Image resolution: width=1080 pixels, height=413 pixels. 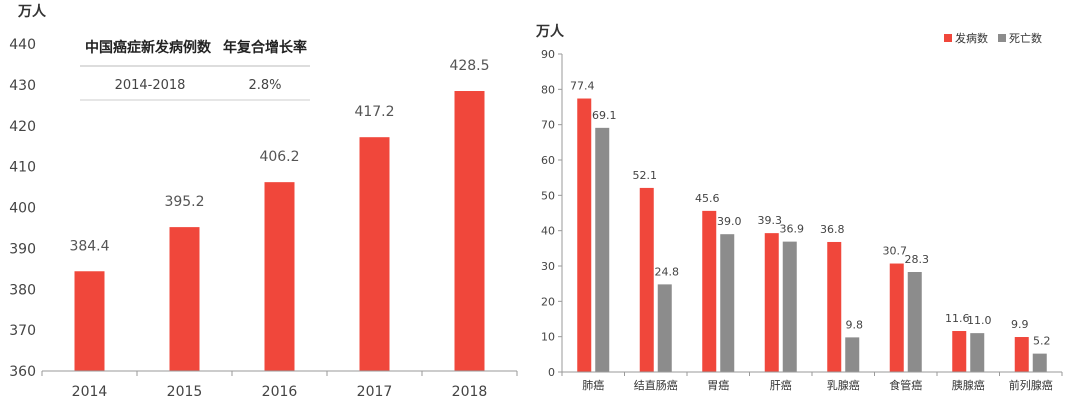 I want to click on incidence-data-label: 39.3, so click(x=770, y=220).